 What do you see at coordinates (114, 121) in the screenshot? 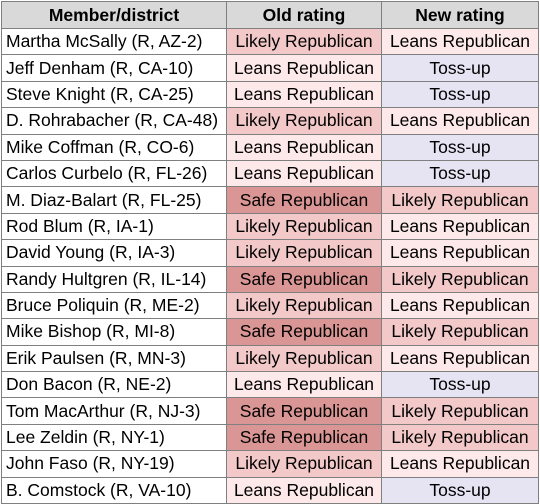
I see `member-district-cell: D. Rohrabacher (R, CA-48)` at bounding box center [114, 121].